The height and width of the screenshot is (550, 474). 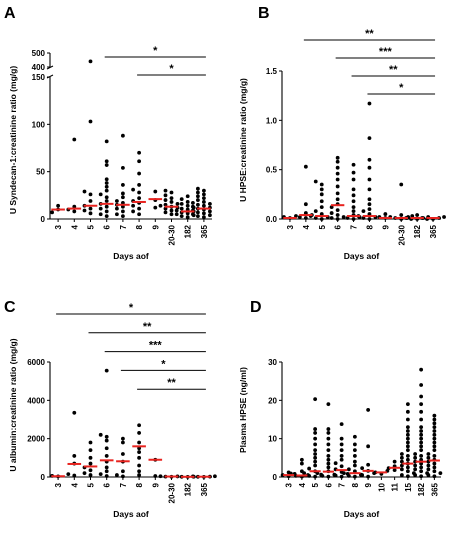 I want to click on panel-letter: C, so click(x=10, y=307).